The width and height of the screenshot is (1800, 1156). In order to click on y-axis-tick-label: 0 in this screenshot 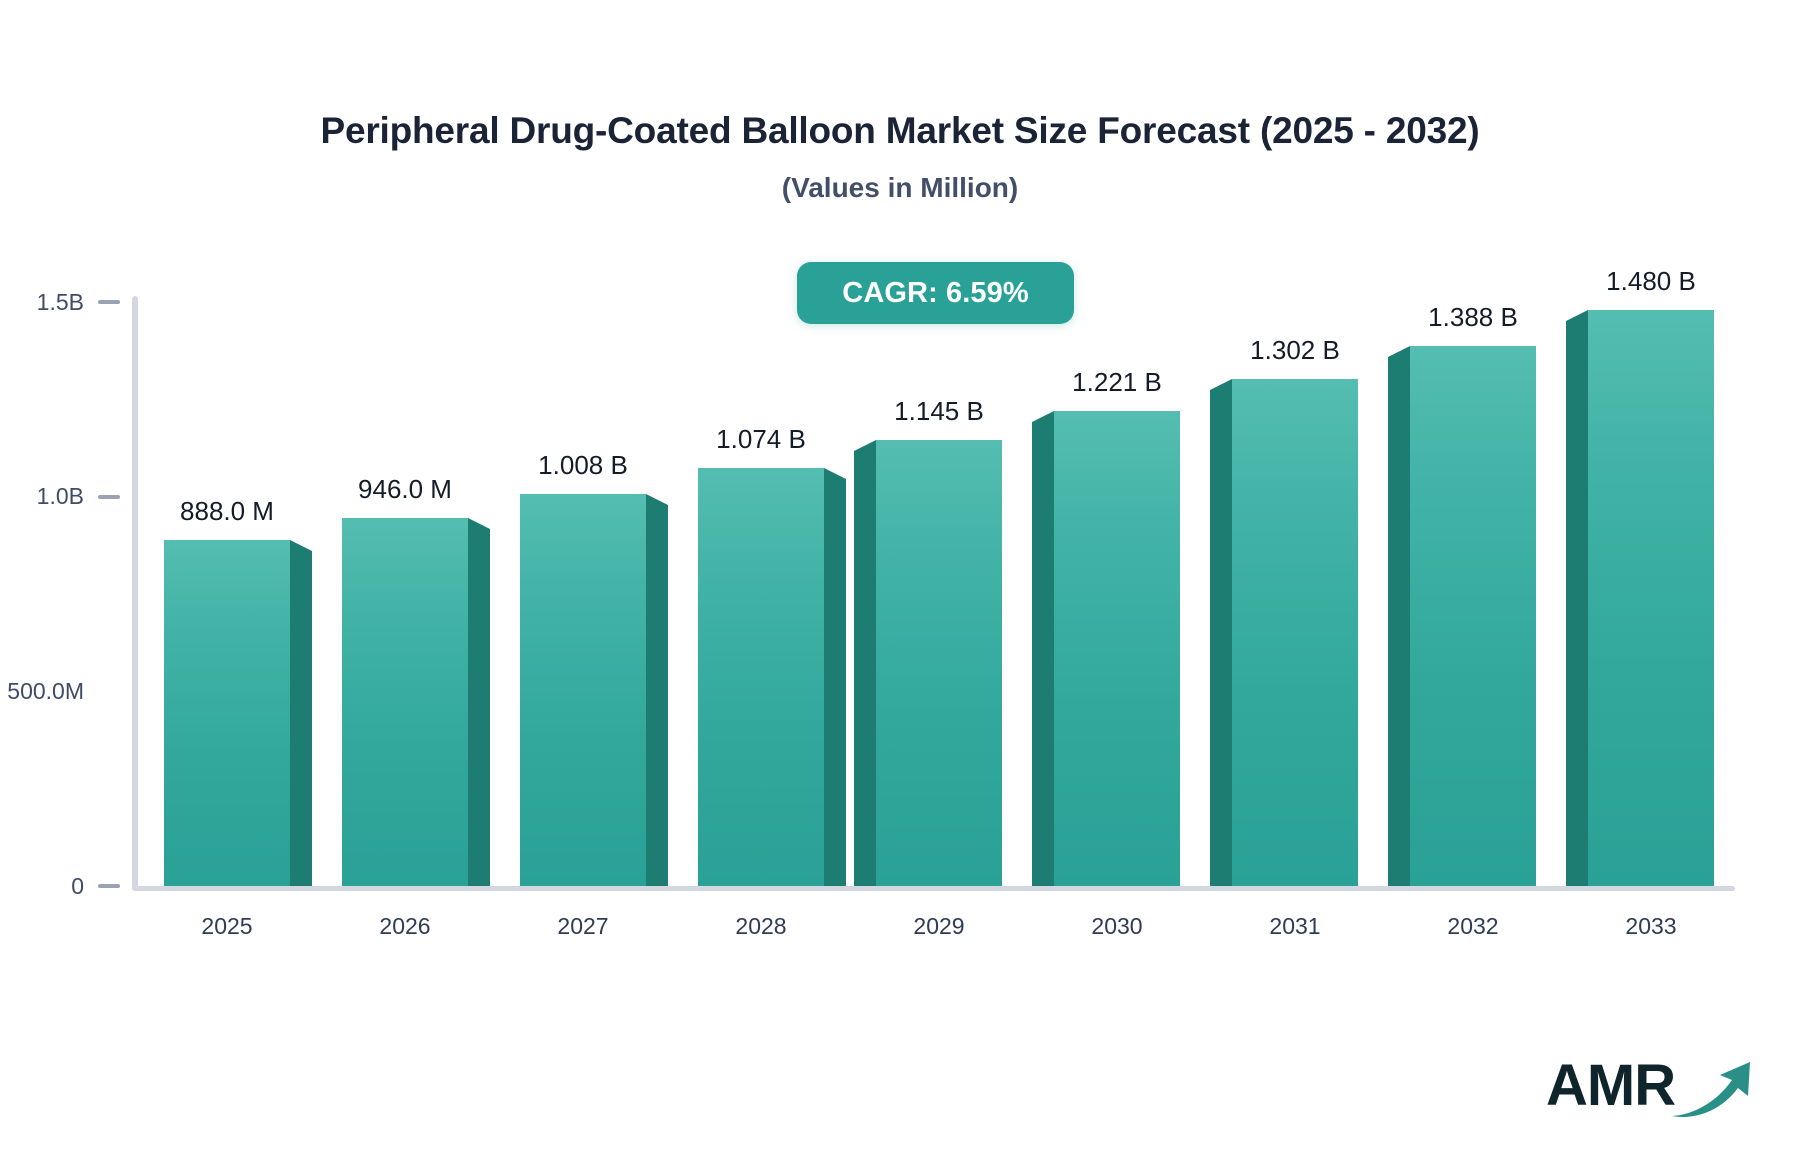, I will do `click(77, 885)`.